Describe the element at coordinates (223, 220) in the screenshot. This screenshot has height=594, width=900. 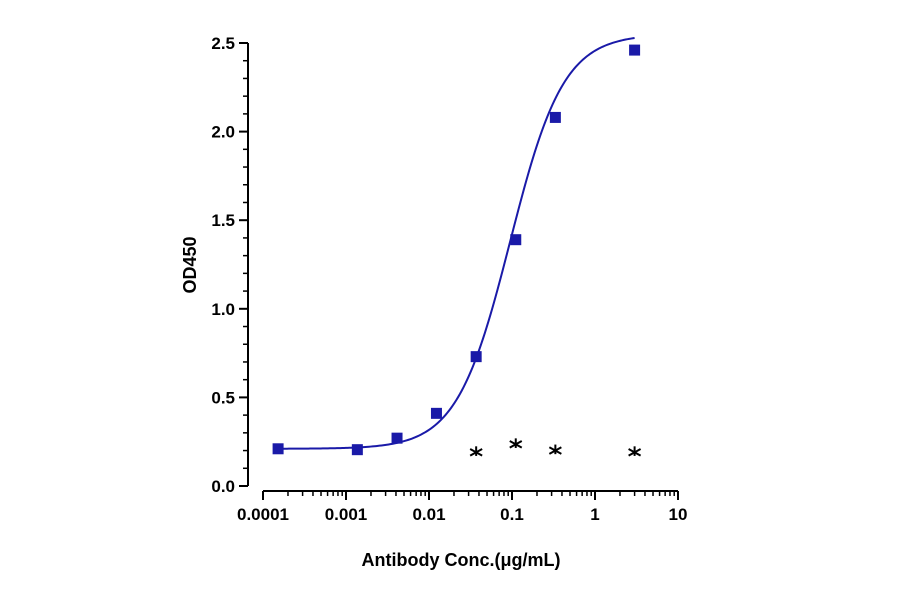
I see `y-tick-label: 1.5` at that location.